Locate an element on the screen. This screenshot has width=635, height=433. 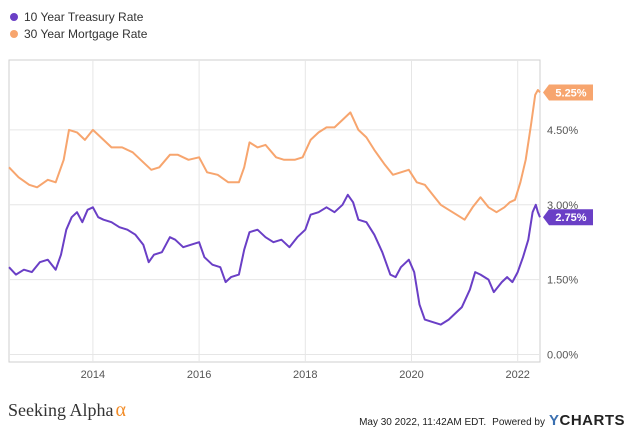
ycharts-logo: YCHARTS is located at coordinates (586, 420).